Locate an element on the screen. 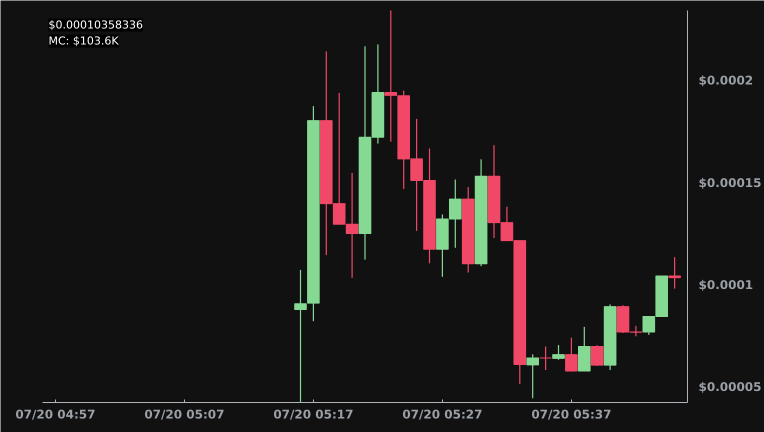 The width and height of the screenshot is (764, 432). x-tick-label: 07/20 05:37 is located at coordinates (571, 415).